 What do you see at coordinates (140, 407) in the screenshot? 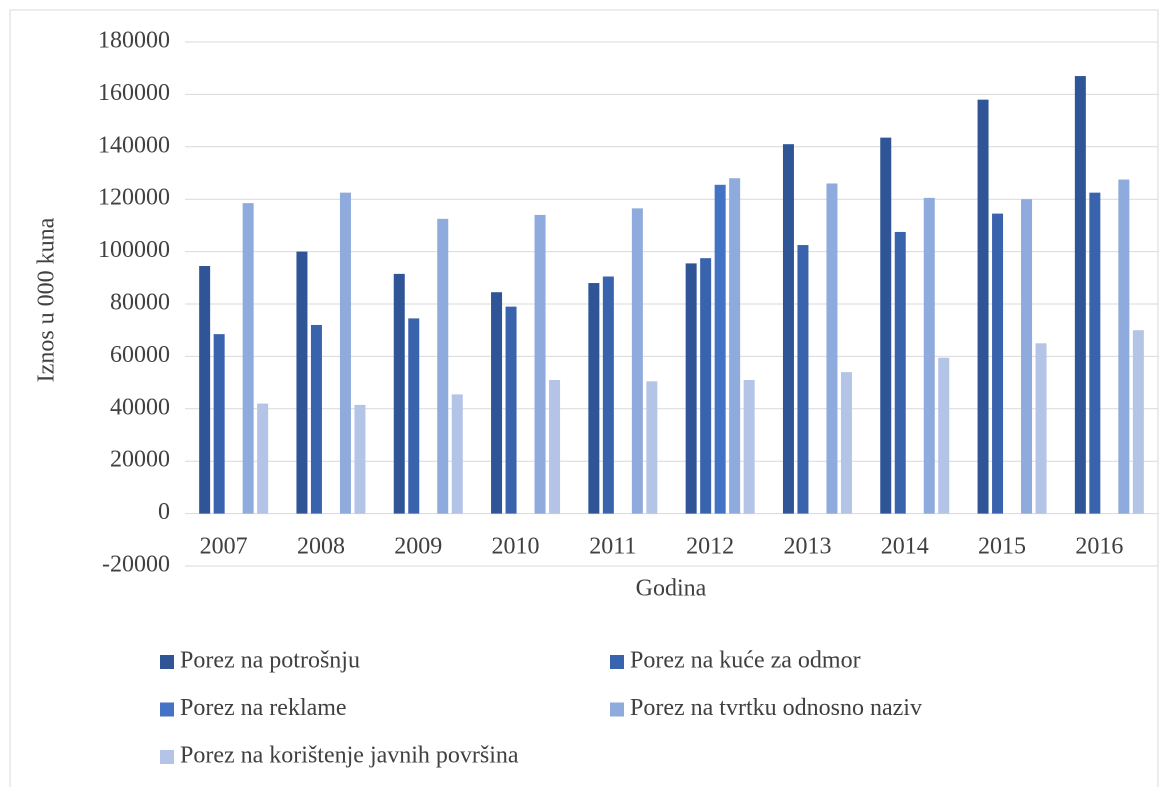
I see `y-tick-label: 40000` at bounding box center [140, 407].